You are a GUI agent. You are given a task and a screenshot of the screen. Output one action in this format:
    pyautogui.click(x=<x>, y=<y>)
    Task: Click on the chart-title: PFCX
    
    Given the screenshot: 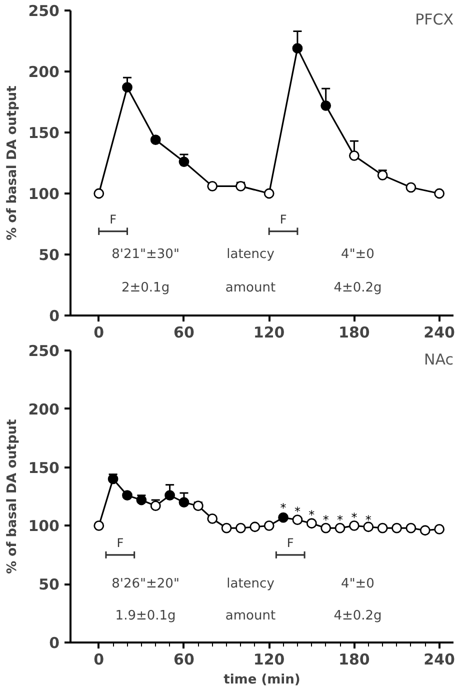 What is the action you would take?
    pyautogui.click(x=434, y=19)
    